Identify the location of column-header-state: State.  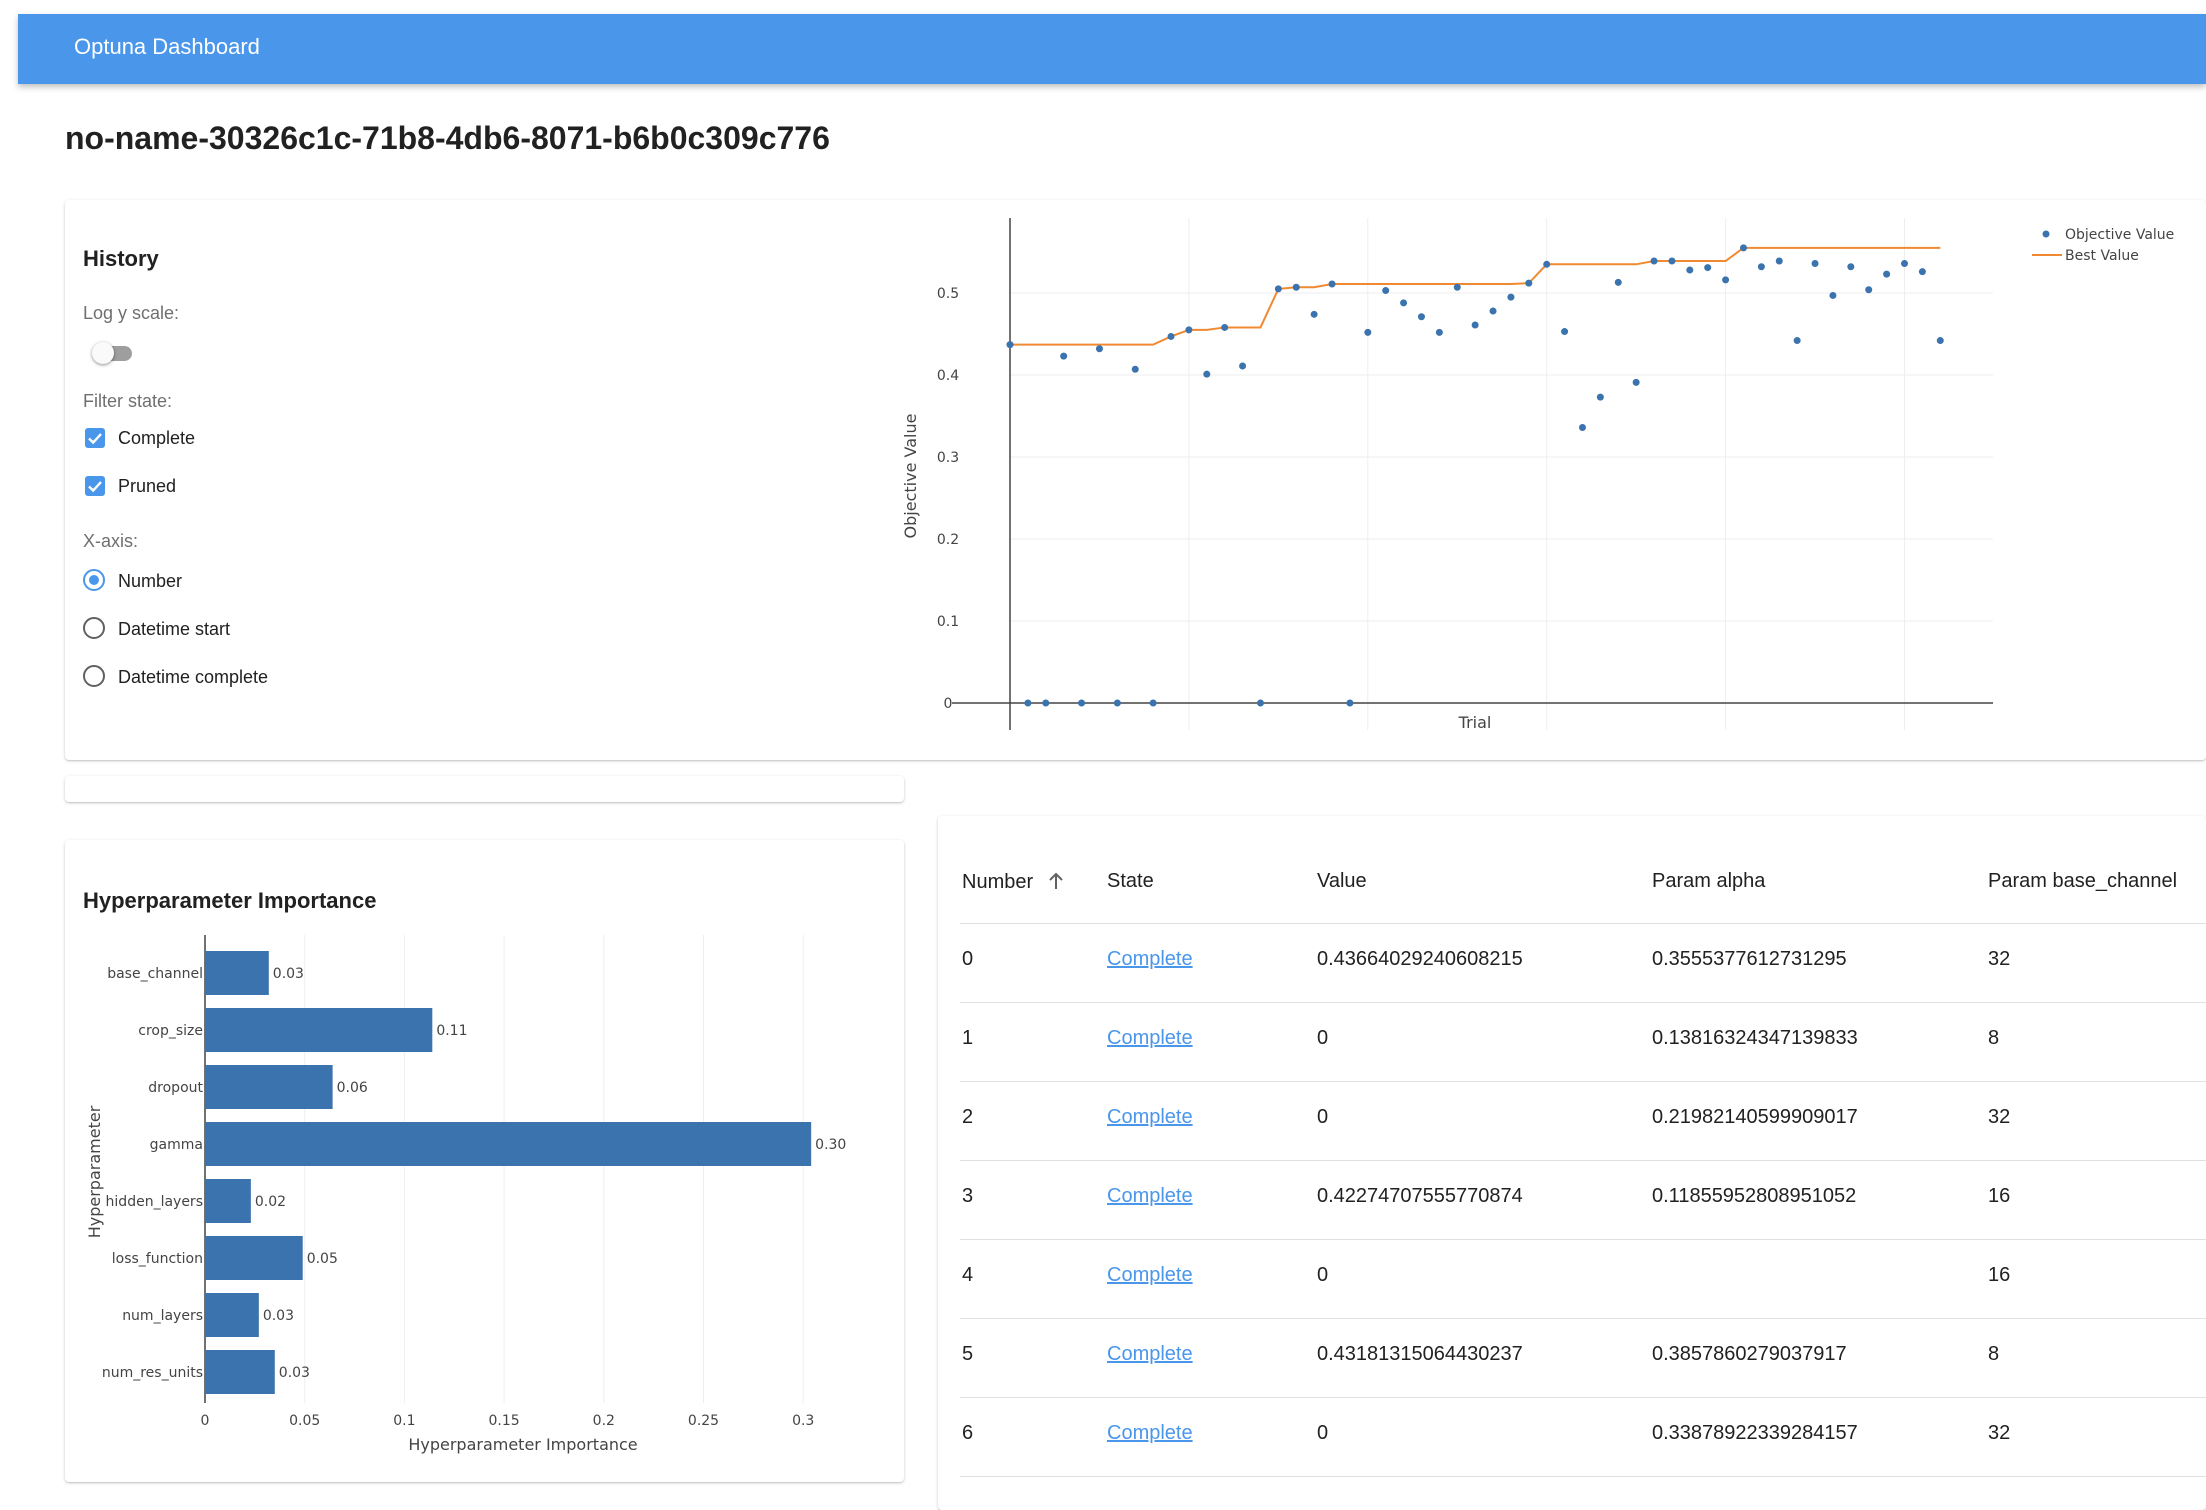
(1130, 881).